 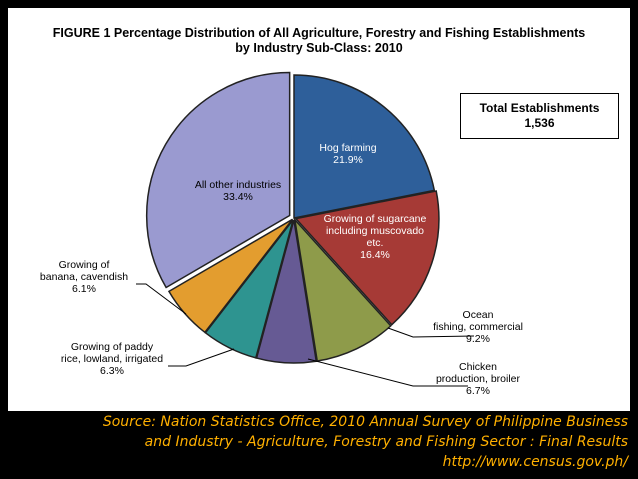 I want to click on total-establishments-box: Total Establishments 1,536, so click(x=539, y=116).